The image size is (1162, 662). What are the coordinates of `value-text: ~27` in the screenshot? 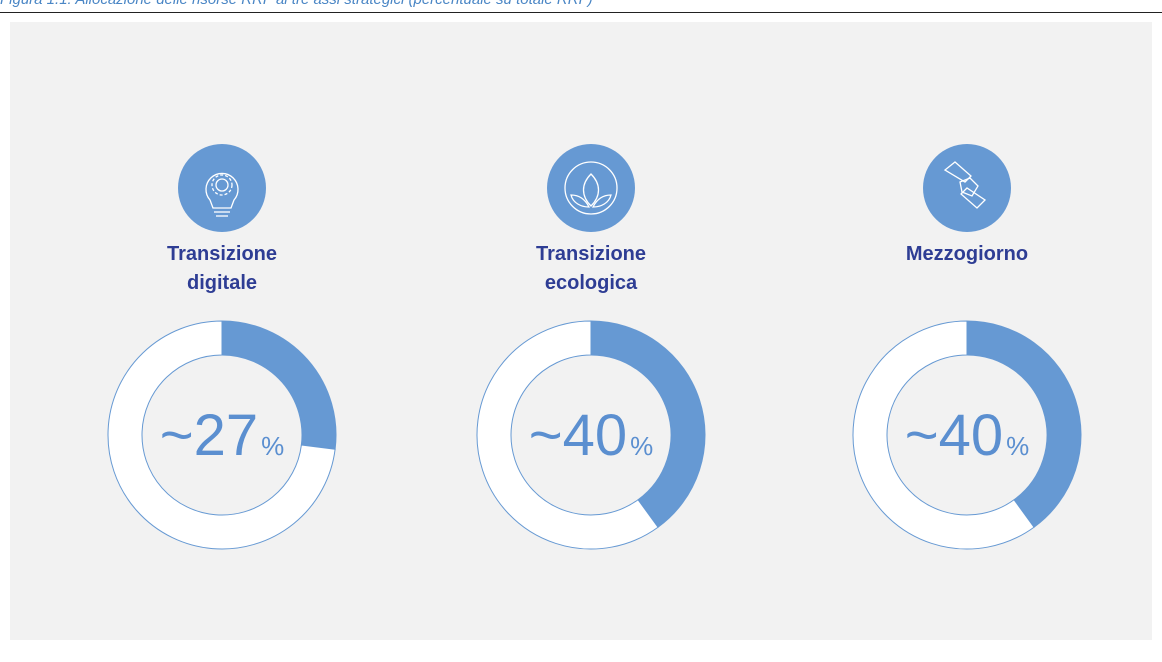 It's located at (209, 435).